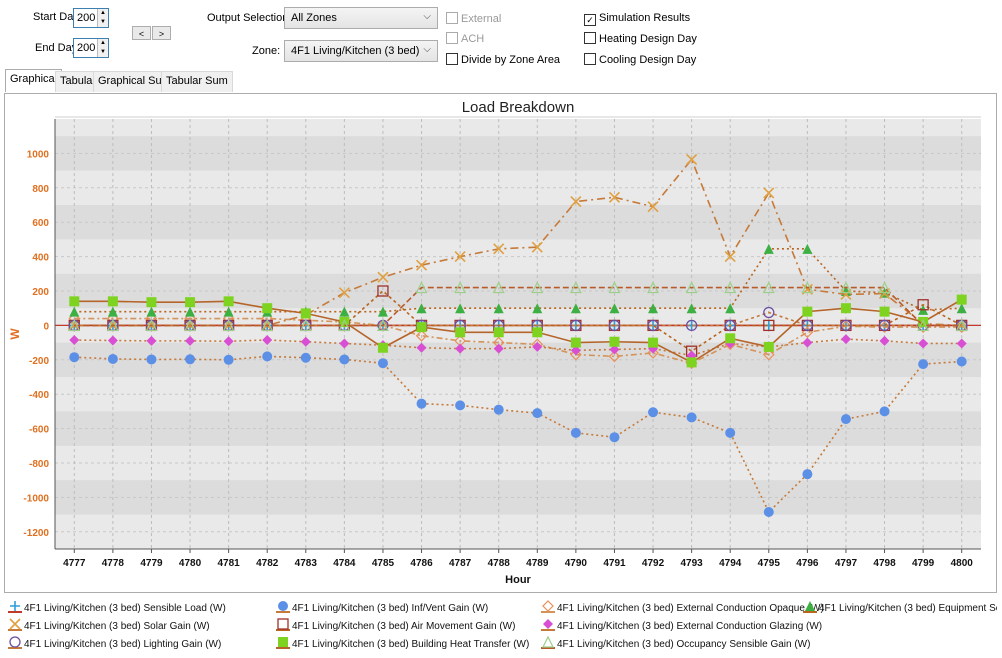  Describe the element at coordinates (40, 223) in the screenshot. I see `y-tick-label: 600` at that location.